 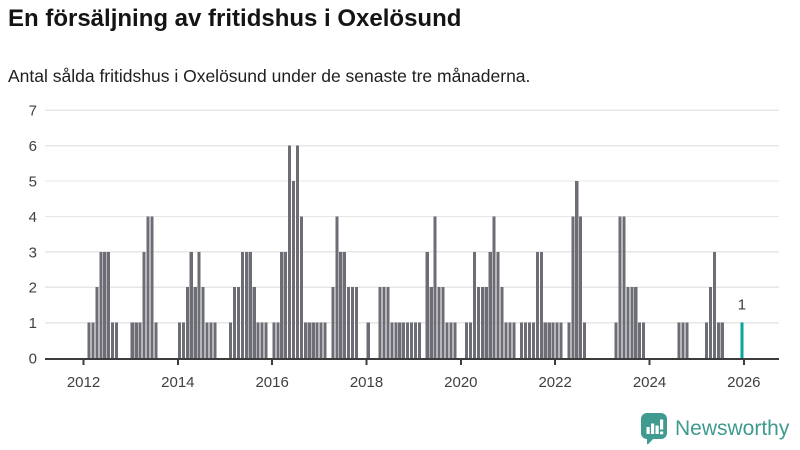 I want to click on newsworthy-logo-text: Newsworthy, so click(x=732, y=428).